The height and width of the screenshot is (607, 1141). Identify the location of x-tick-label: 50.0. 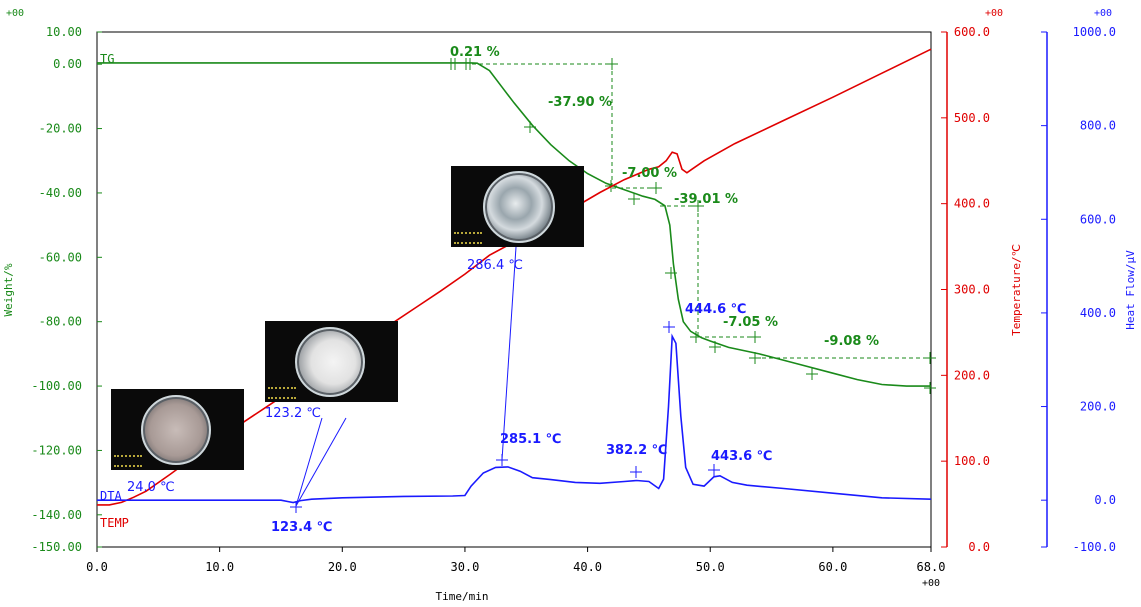
(710, 567).